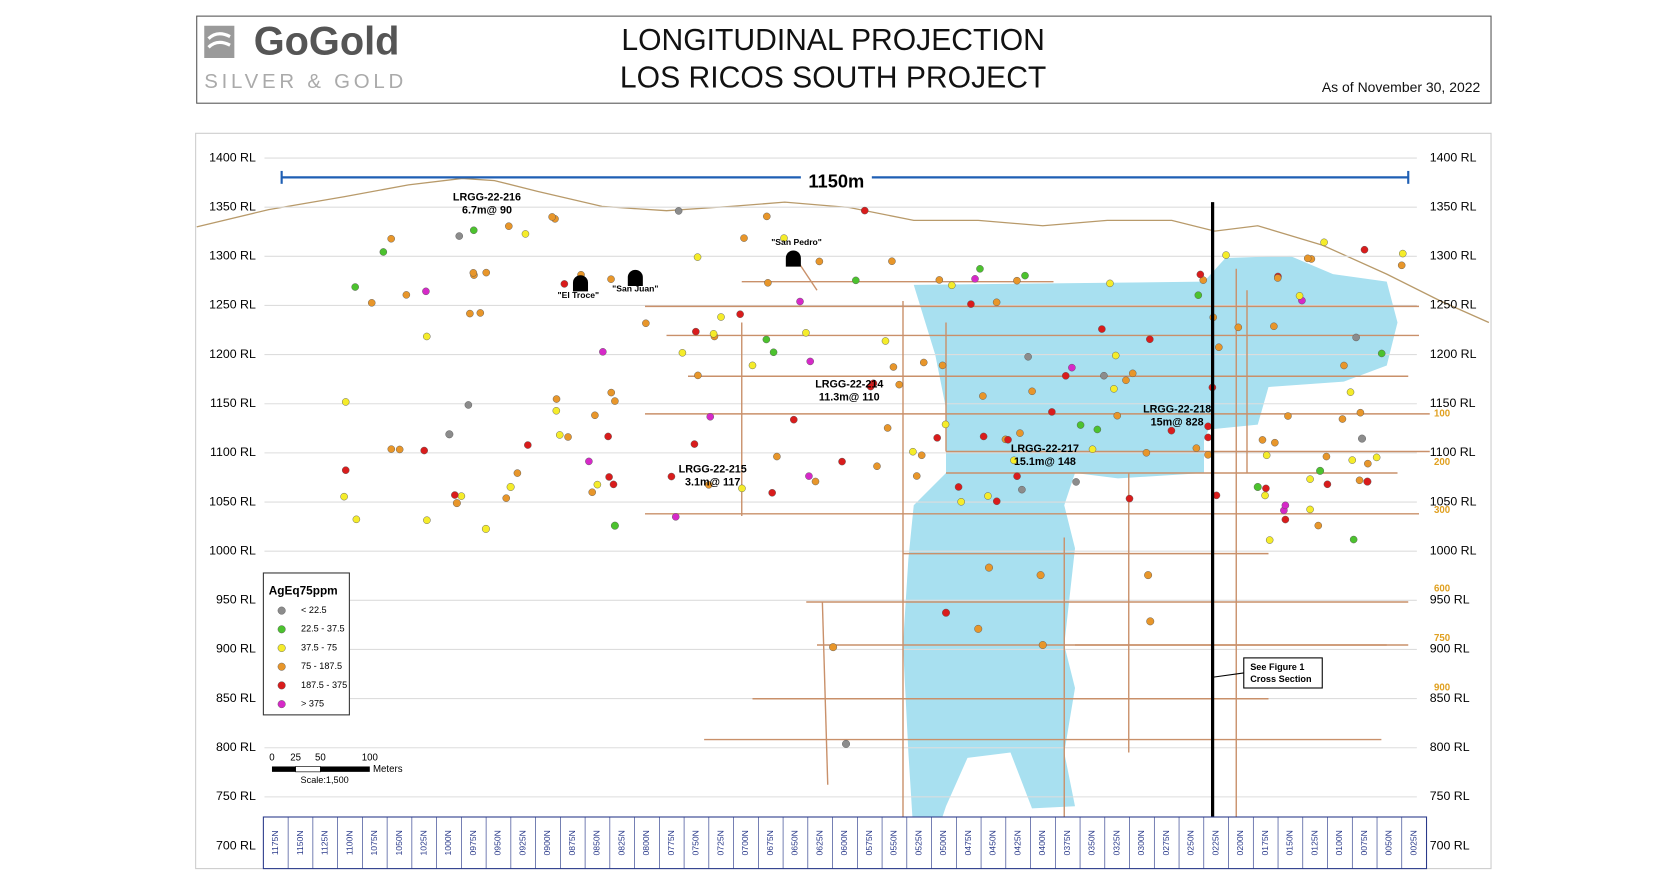 Image resolution: width=1677 pixels, height=878 pixels. What do you see at coordinates (219, 40) in the screenshot?
I see `logo-mark-lines` at bounding box center [219, 40].